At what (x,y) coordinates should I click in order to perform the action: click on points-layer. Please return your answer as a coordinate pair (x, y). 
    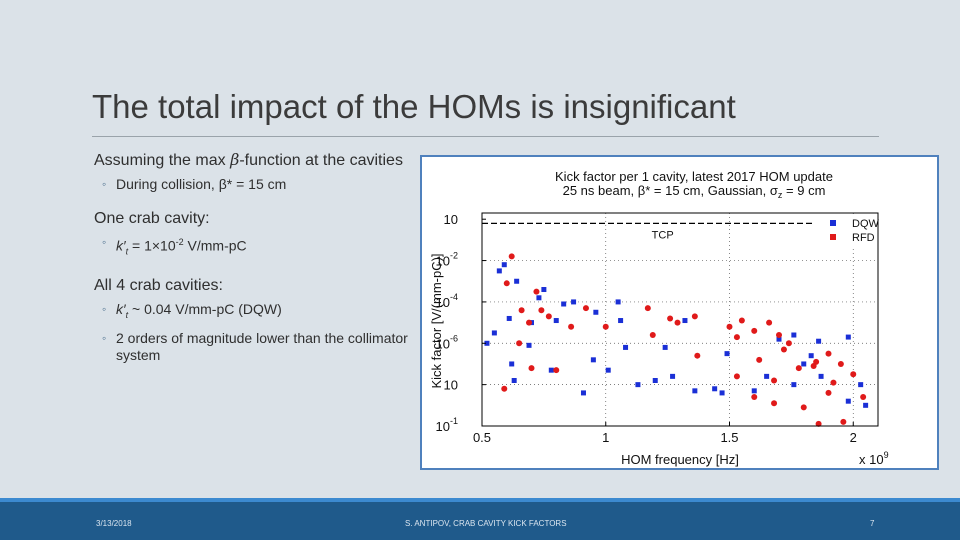
    Looking at the image, I should click on (676, 340).